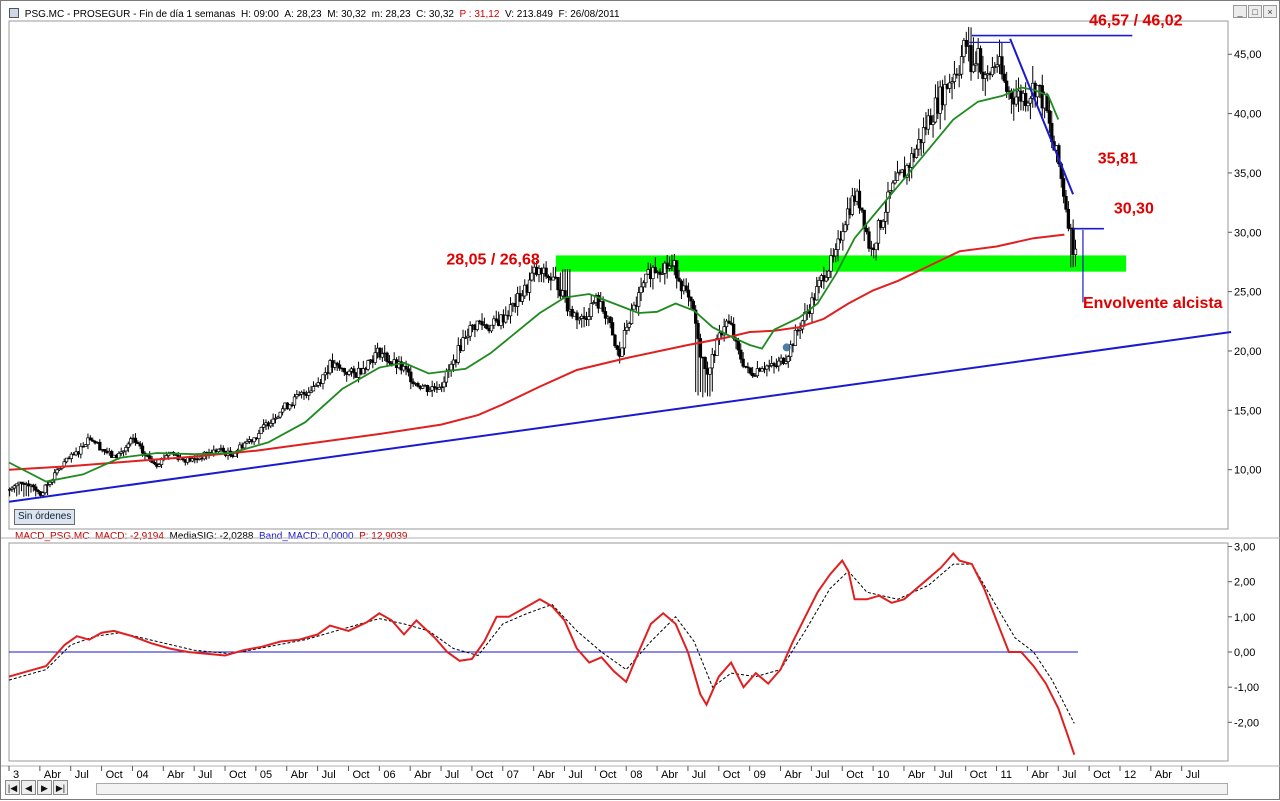 The image size is (1280, 801). What do you see at coordinates (1246, 723) in the screenshot?
I see `macd-y-tick-label: -2,00` at bounding box center [1246, 723].